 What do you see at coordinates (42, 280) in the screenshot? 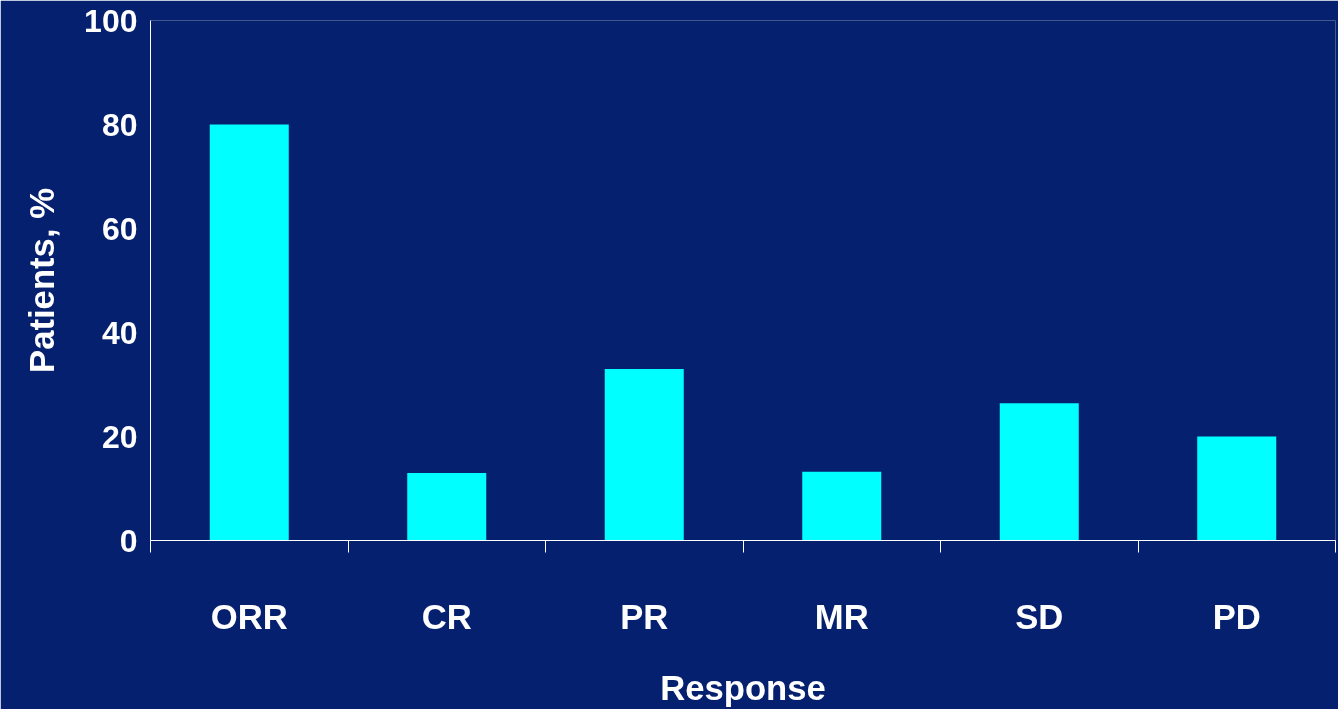
I see `y-axis-title: Patients, %` at bounding box center [42, 280].